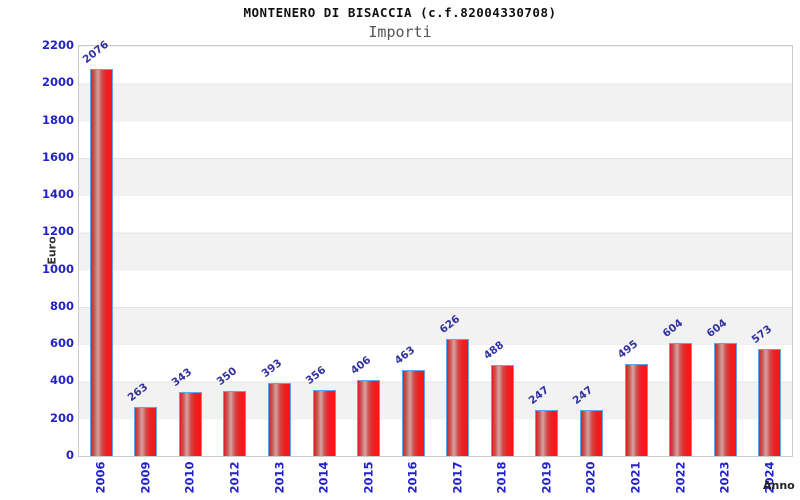  I want to click on x-tick-label: 2009, so click(145, 477).